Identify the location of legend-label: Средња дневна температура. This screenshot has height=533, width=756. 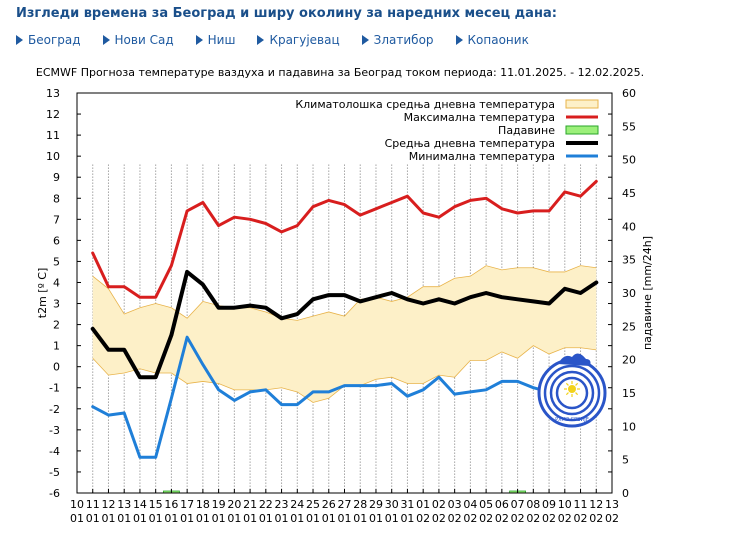
(470, 143).